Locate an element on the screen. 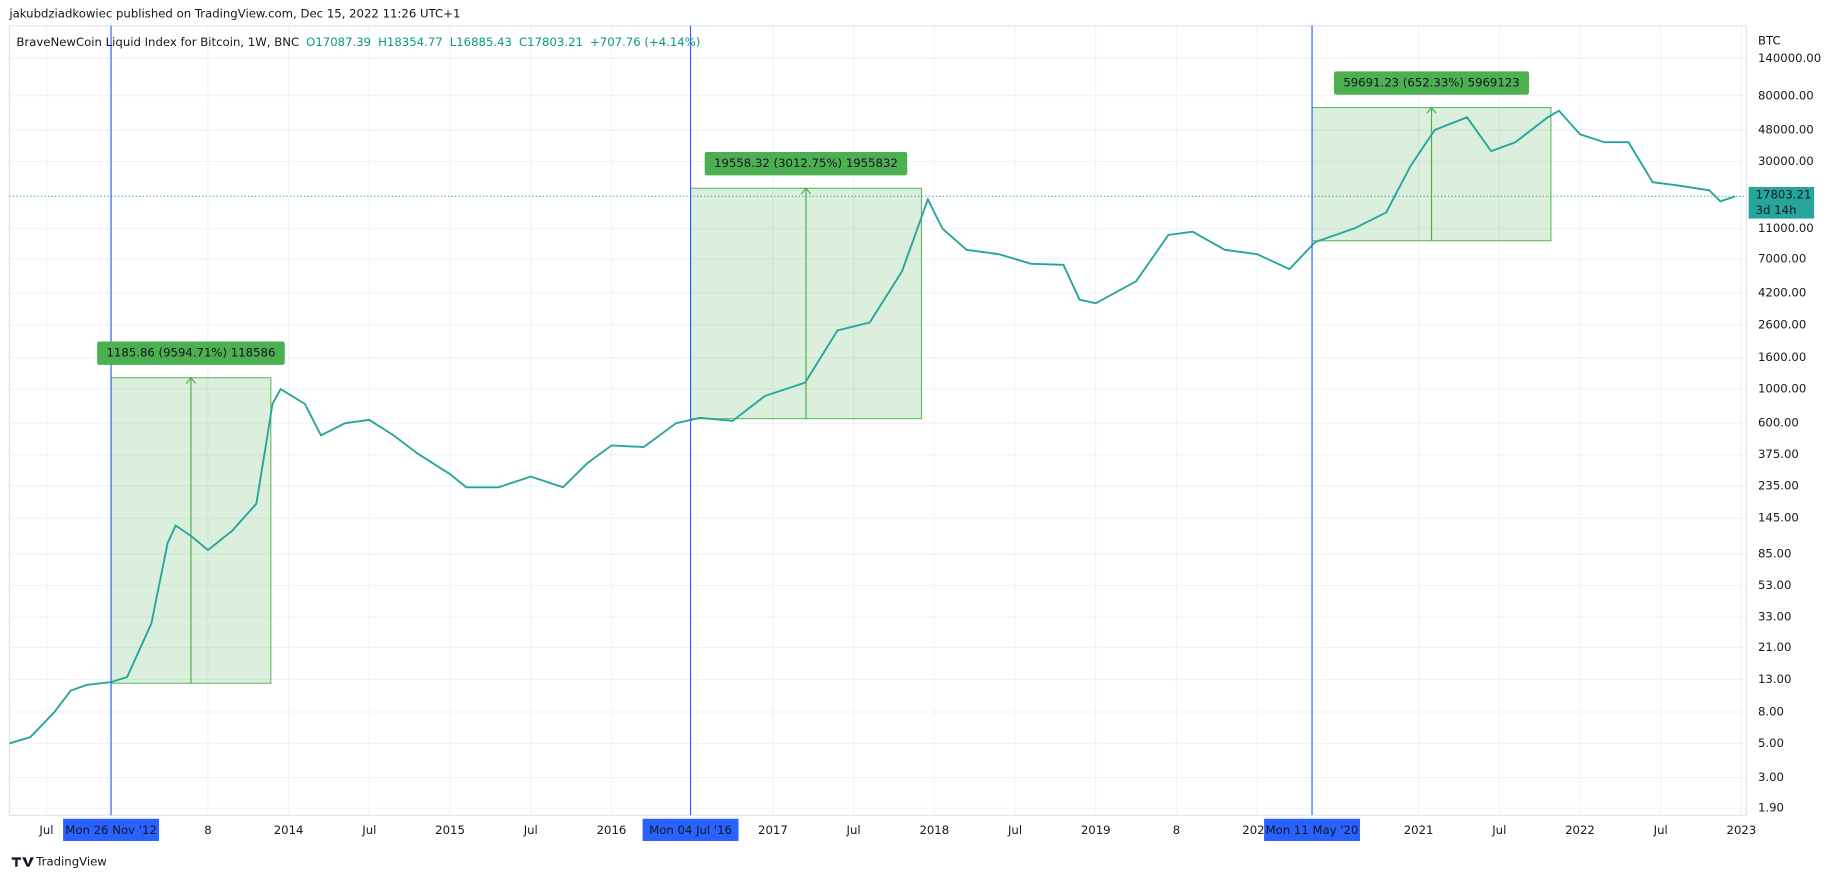 The width and height of the screenshot is (1834, 879). y-tick-label: 80000.00 is located at coordinates (1786, 95).